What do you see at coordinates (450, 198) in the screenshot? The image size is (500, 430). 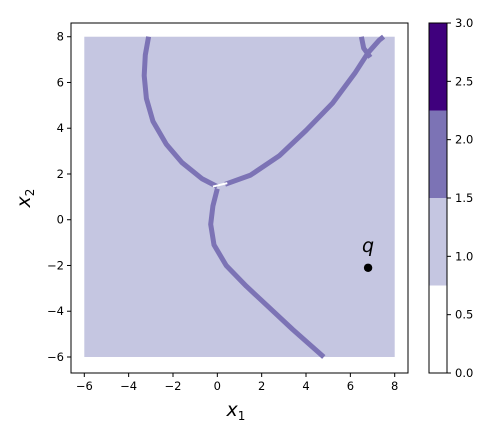 I see `colorbar: 0.0 0.5 1.0 1.5 2.0 2.5 3.0` at bounding box center [450, 198].